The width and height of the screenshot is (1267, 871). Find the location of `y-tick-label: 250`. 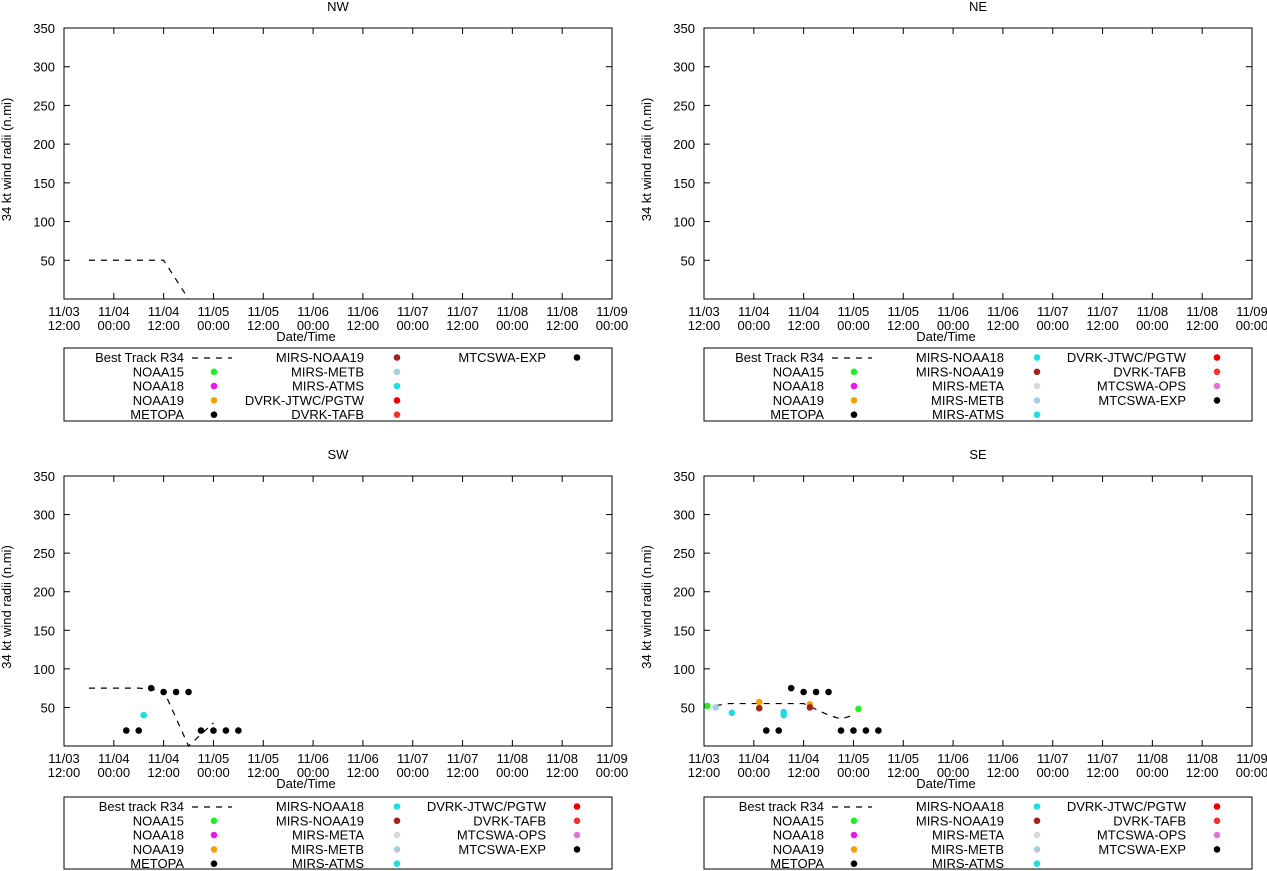

y-tick-label: 250 is located at coordinates (44, 553).